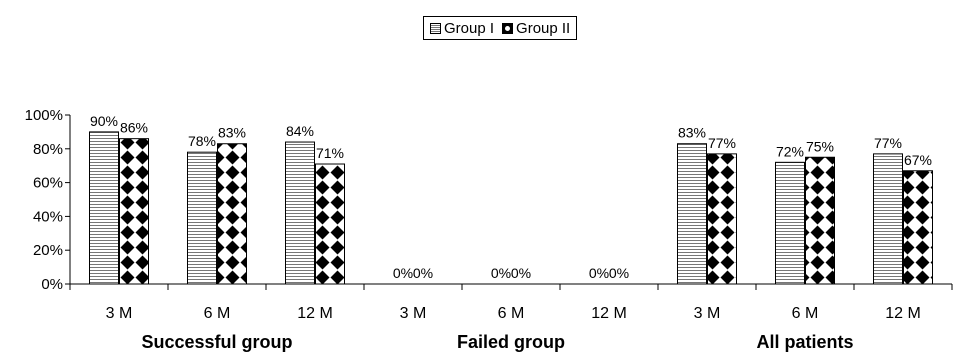  What do you see at coordinates (543, 28) in the screenshot?
I see `legend-label-group-2: Group II` at bounding box center [543, 28].